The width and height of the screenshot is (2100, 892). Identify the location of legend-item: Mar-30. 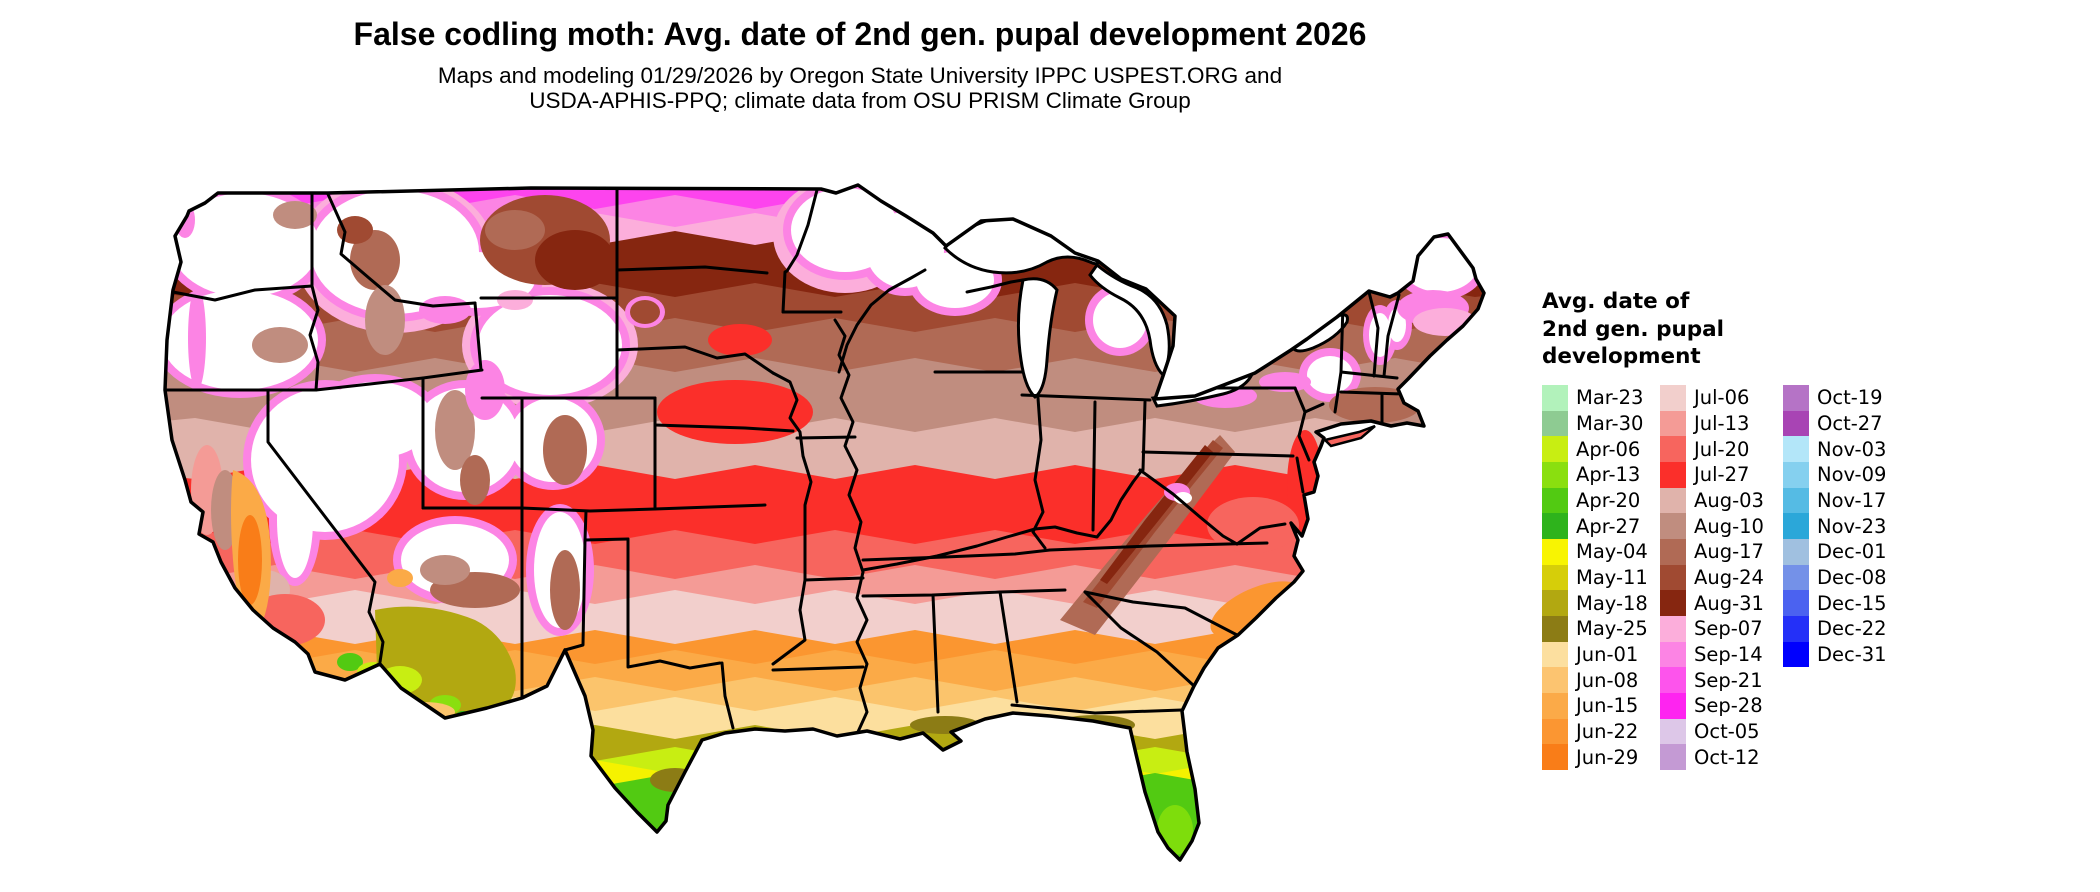
(1601, 423).